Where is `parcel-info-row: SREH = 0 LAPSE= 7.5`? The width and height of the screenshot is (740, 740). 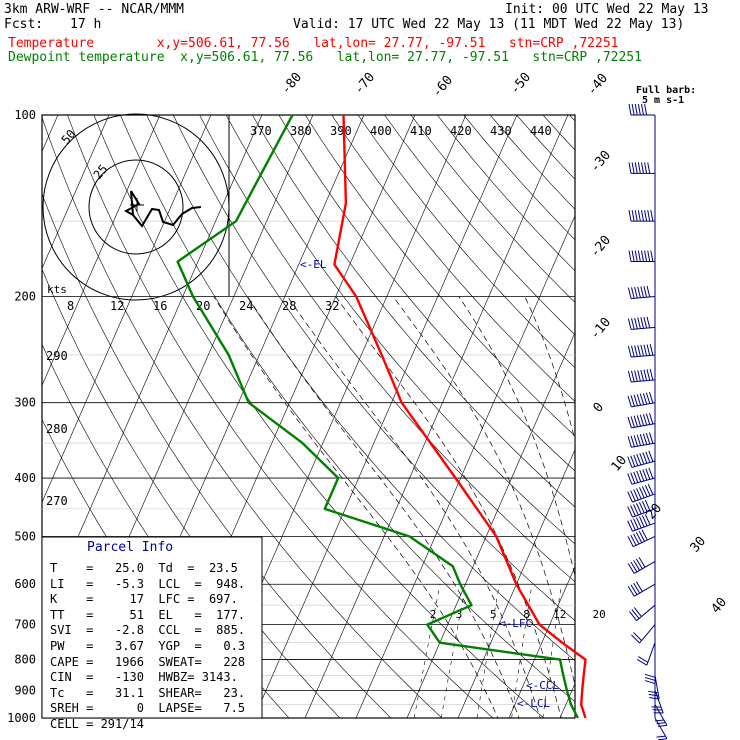
parcel-info-row: SREH = 0 LAPSE= 7.5 is located at coordinates (148, 708).